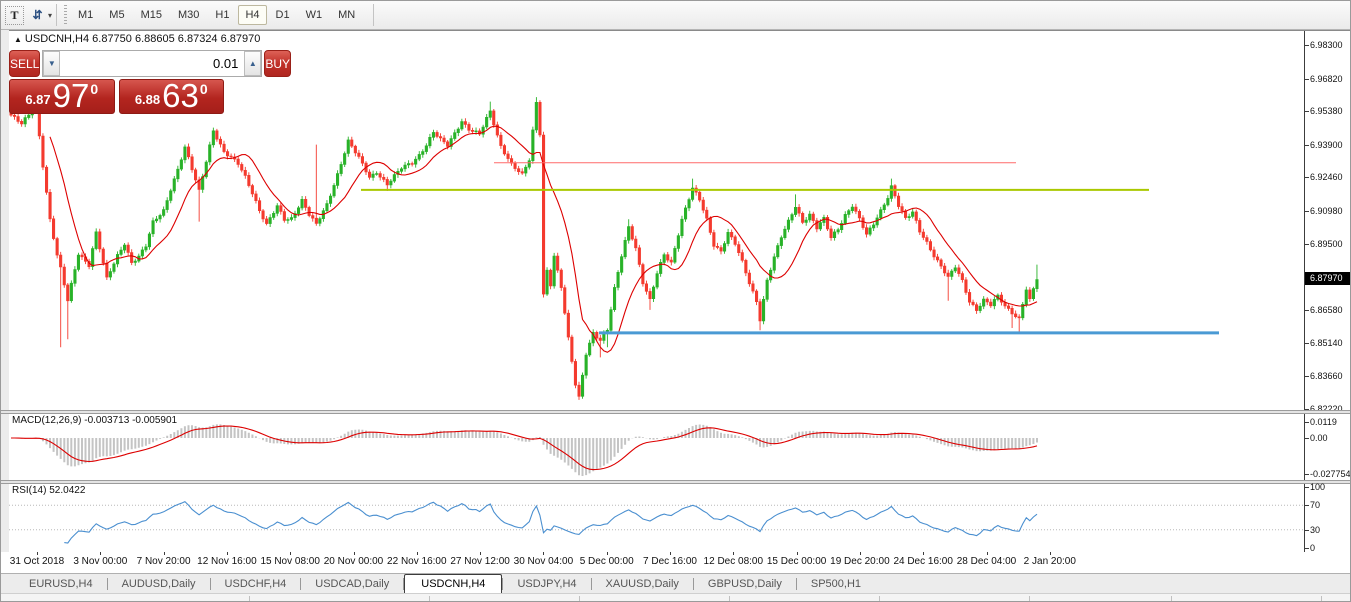 This screenshot has height=602, width=1351. I want to click on tab-sp500-h1: SP500,H1, so click(836, 584).